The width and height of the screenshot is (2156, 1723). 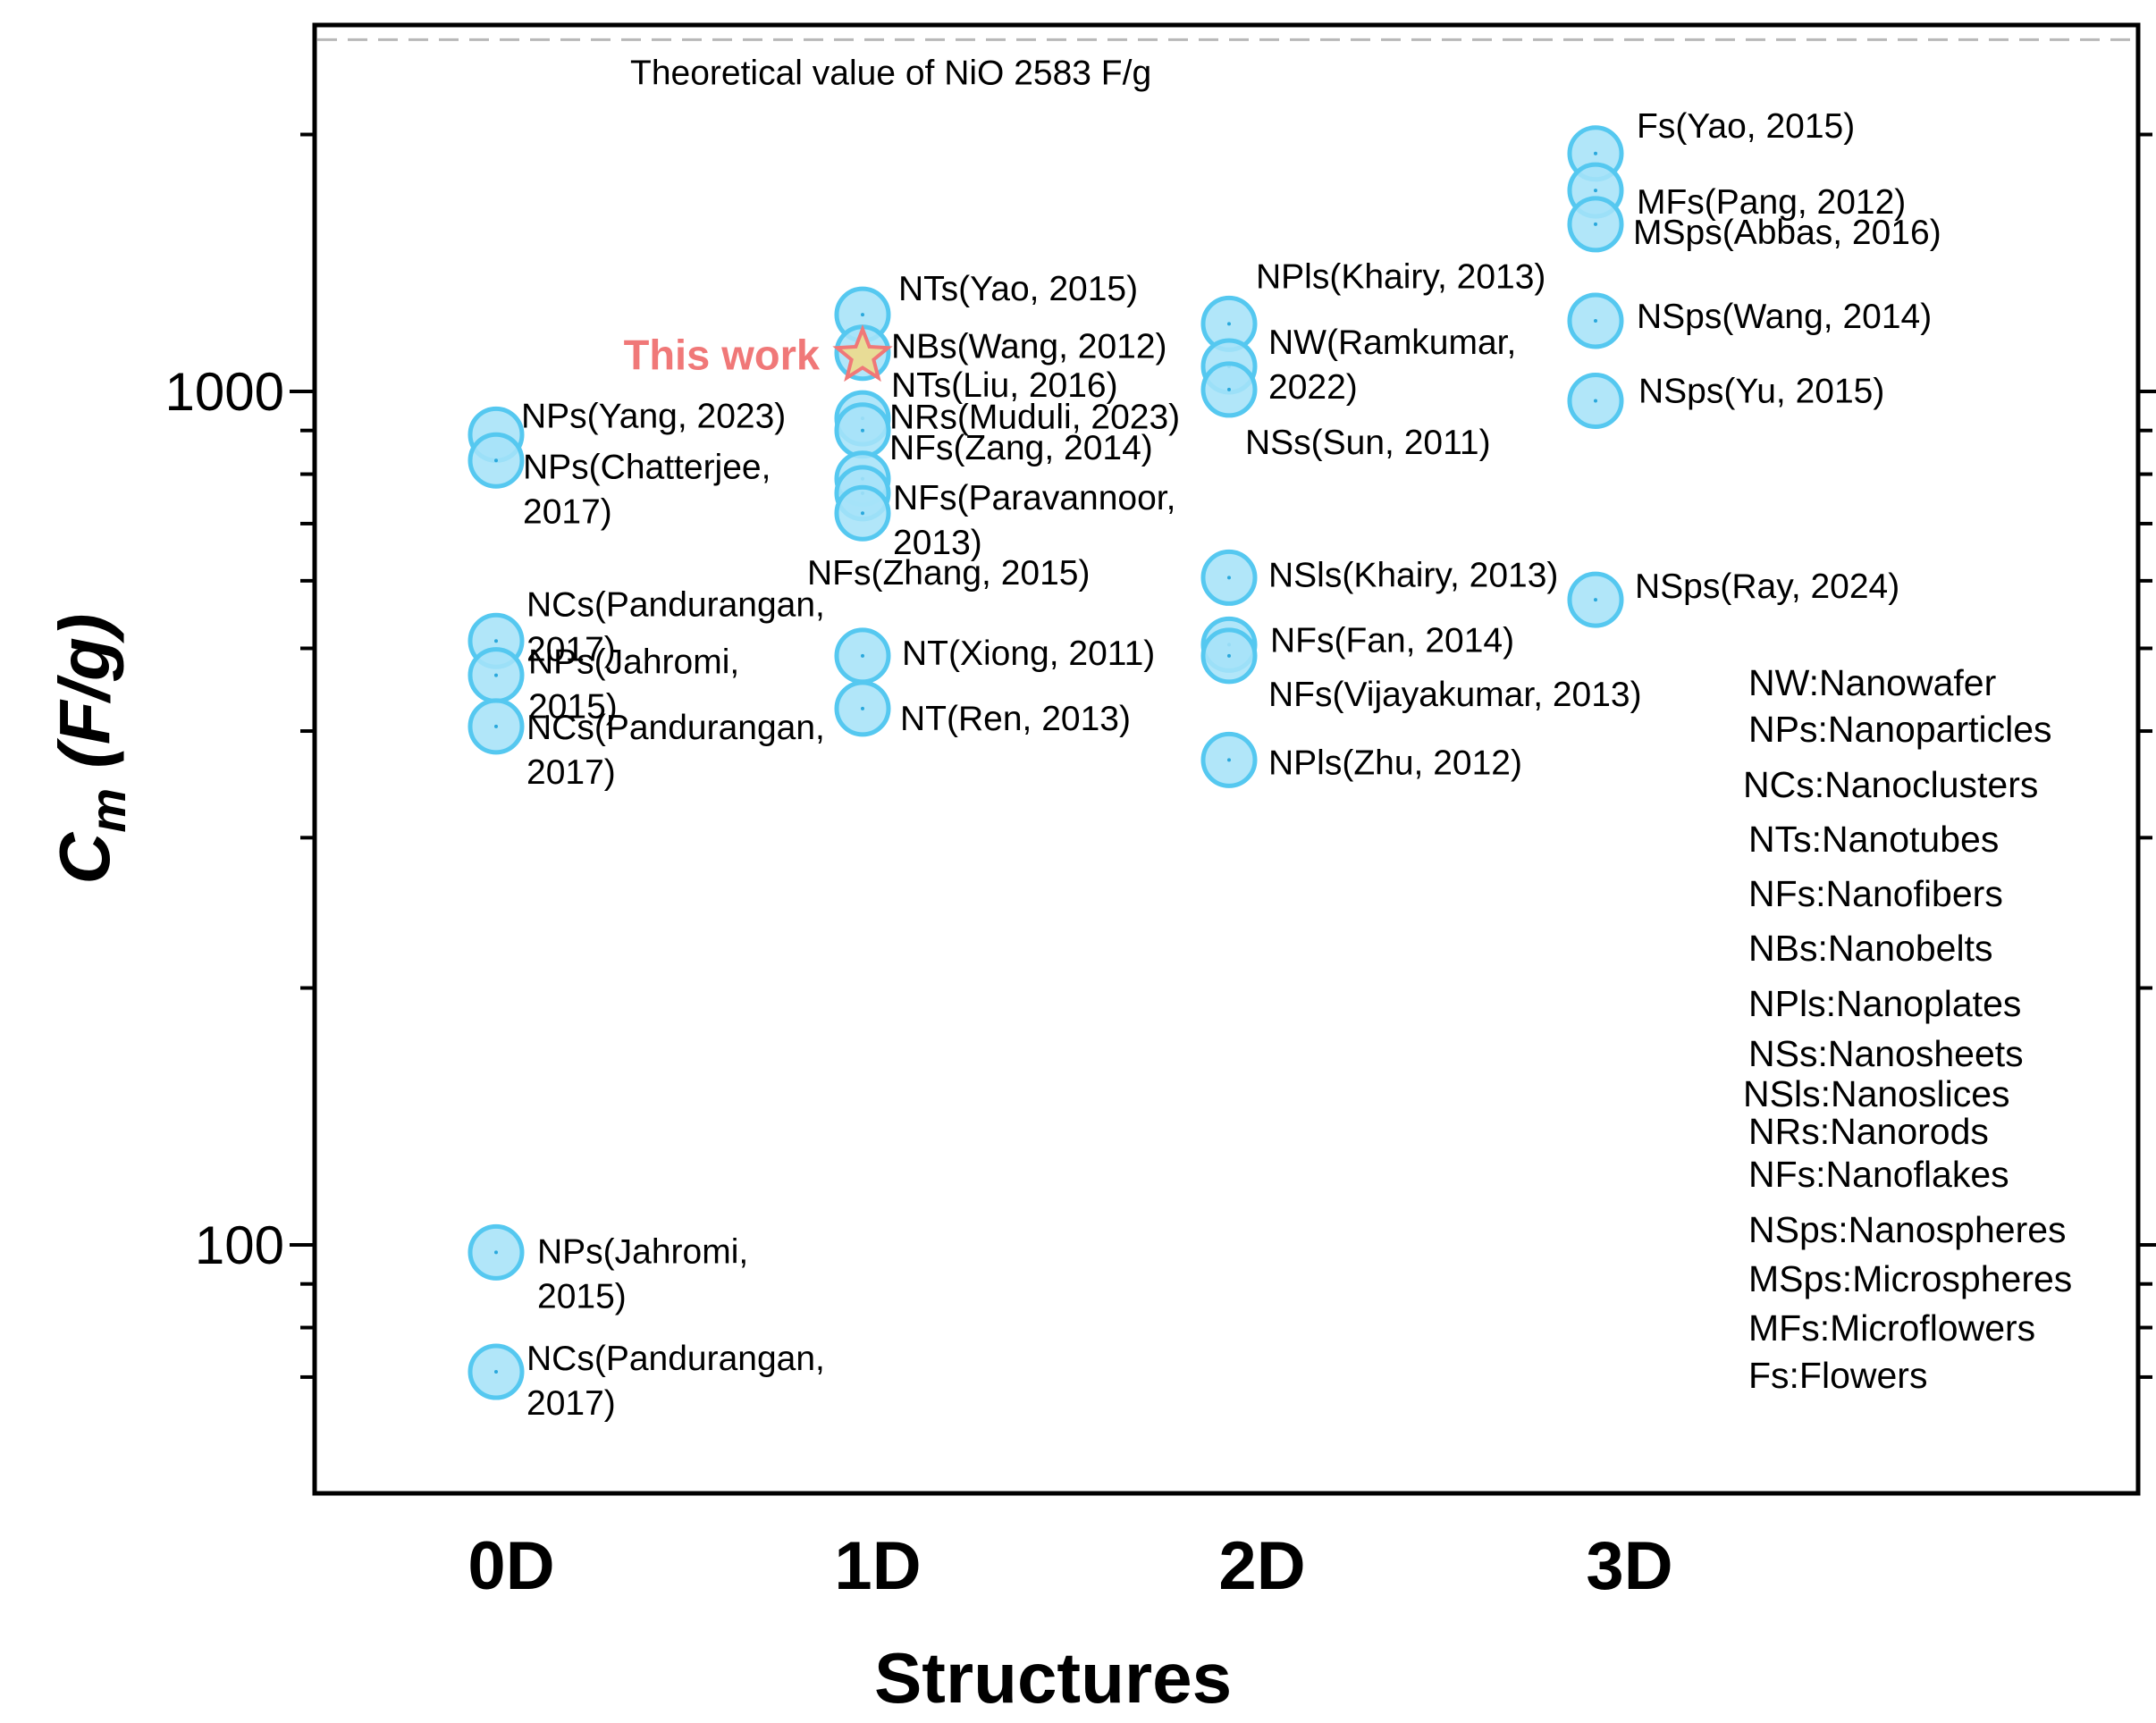 I want to click on data-point-label-line: NFs(Vijayakumar, 2013), so click(x=1455, y=695).